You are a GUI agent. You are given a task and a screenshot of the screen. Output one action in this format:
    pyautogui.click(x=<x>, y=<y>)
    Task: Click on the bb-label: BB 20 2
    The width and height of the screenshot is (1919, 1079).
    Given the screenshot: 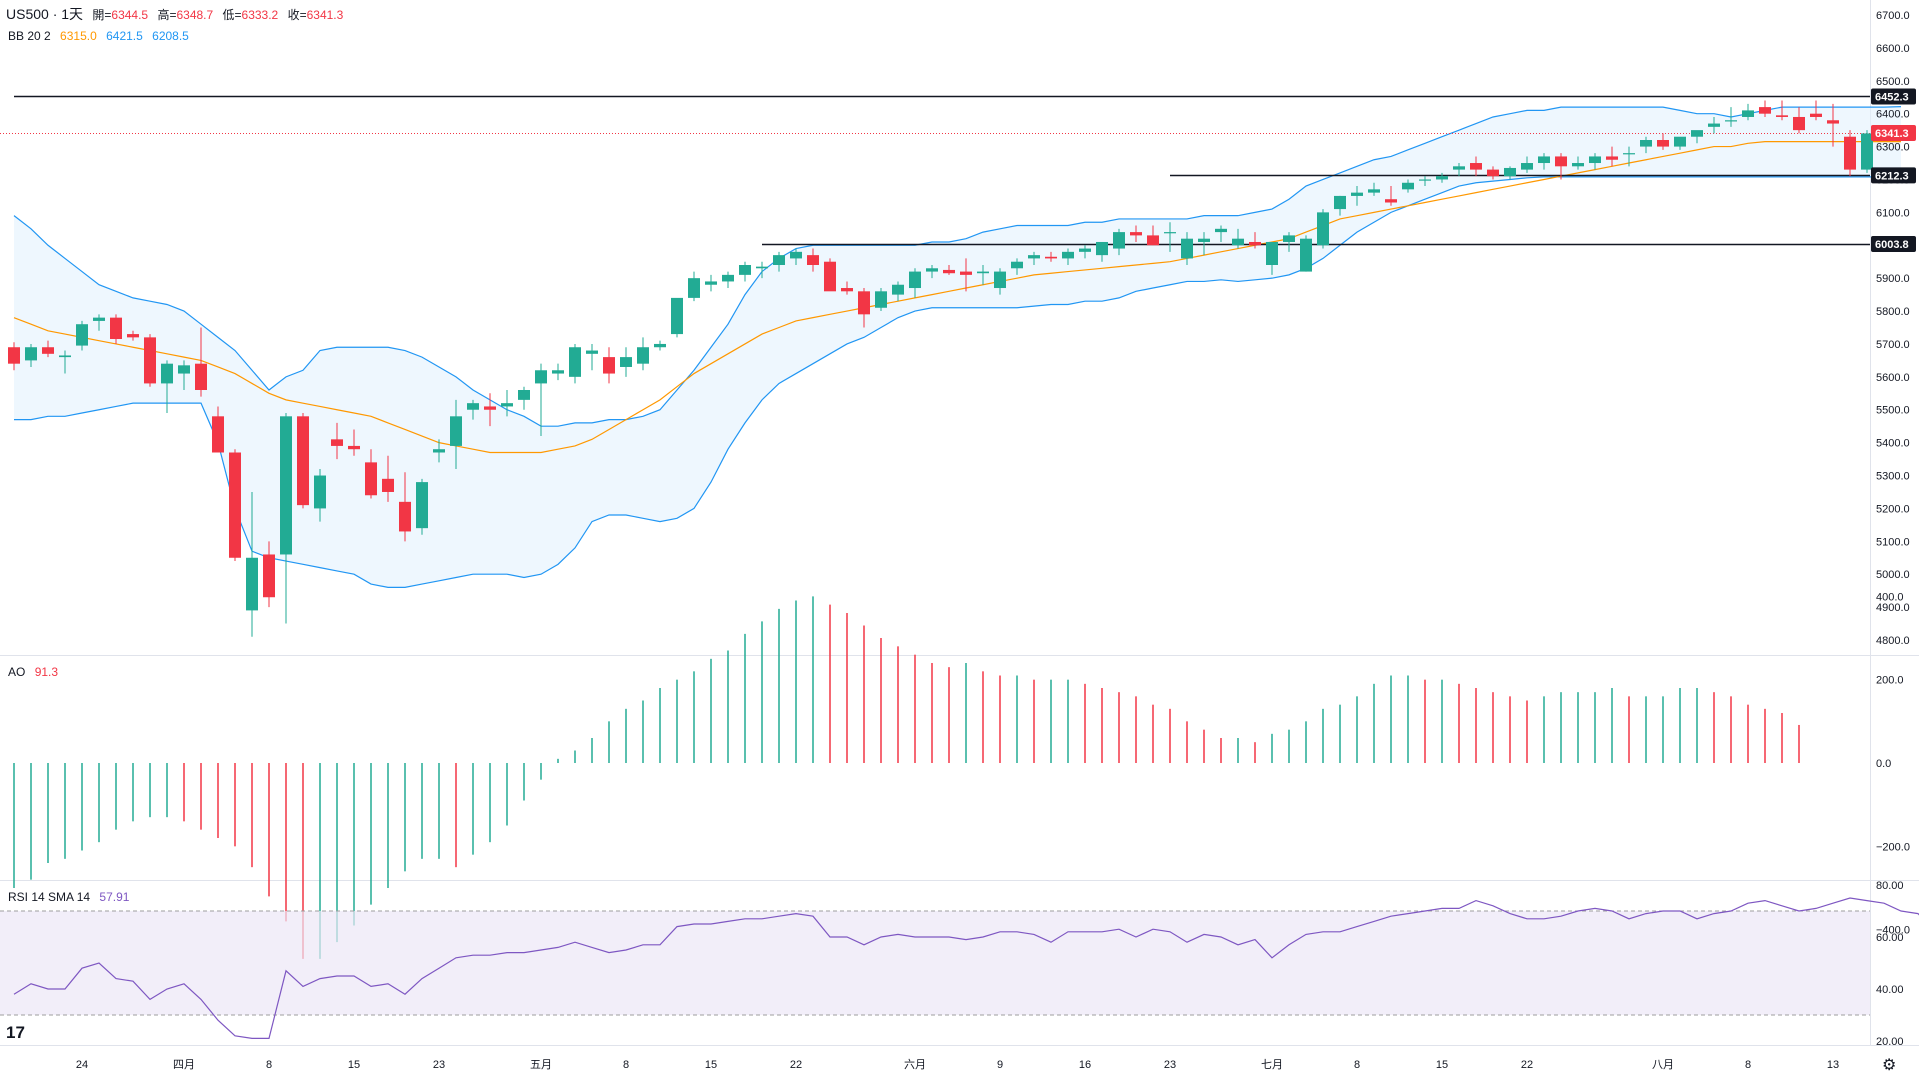 What is the action you would take?
    pyautogui.click(x=29, y=36)
    